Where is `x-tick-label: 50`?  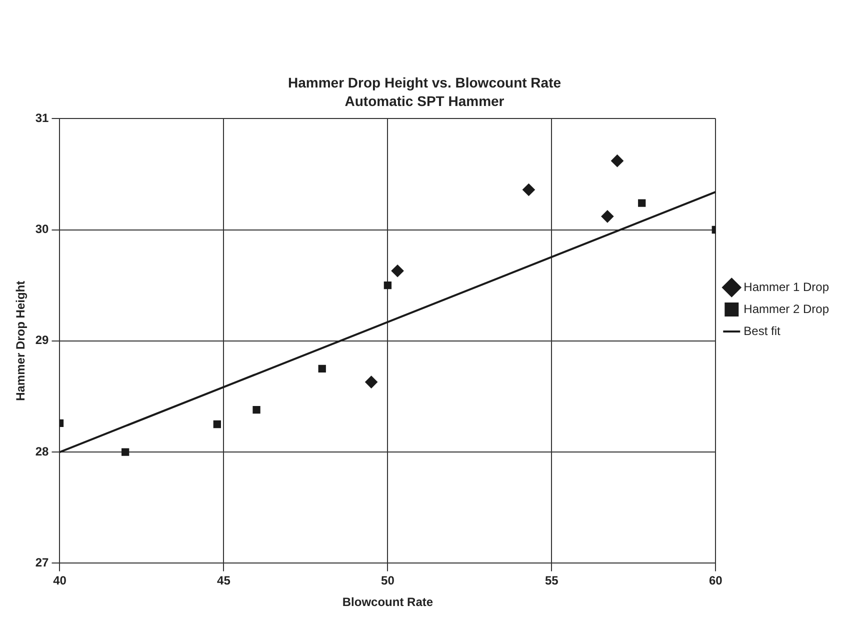 x-tick-label: 50 is located at coordinates (388, 581).